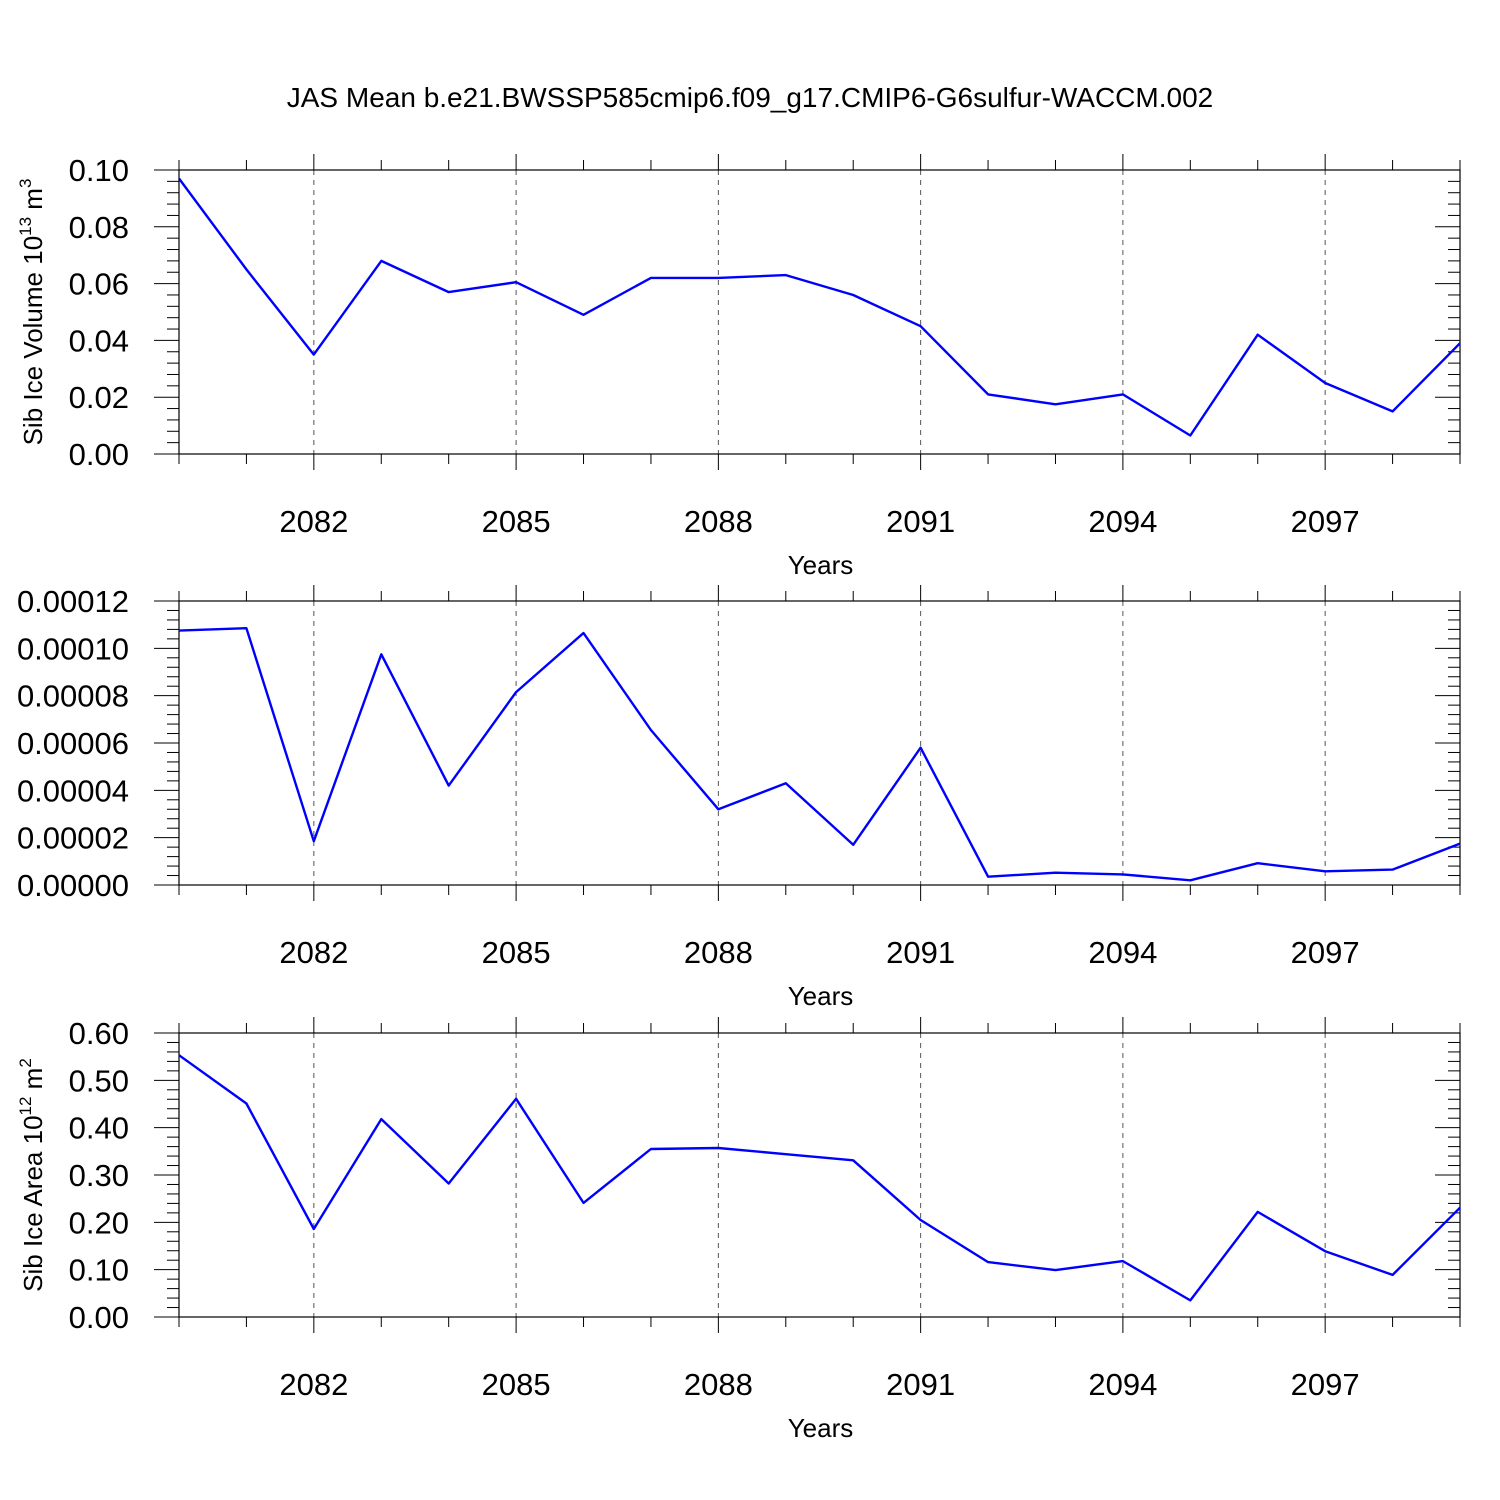  I want to click on y-tick-label: 0.02, so click(99, 397).